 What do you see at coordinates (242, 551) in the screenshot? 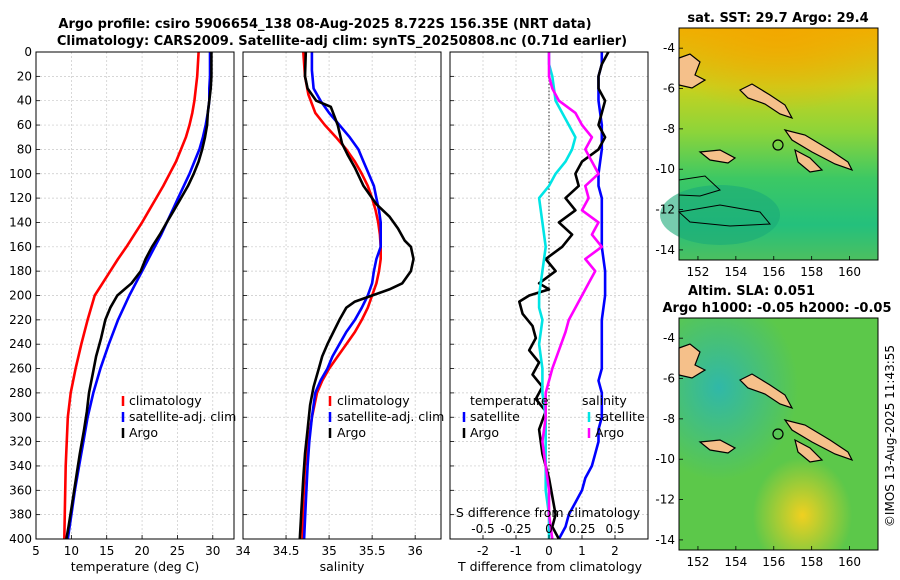
I see `tick-label-x: 34` at bounding box center [242, 551].